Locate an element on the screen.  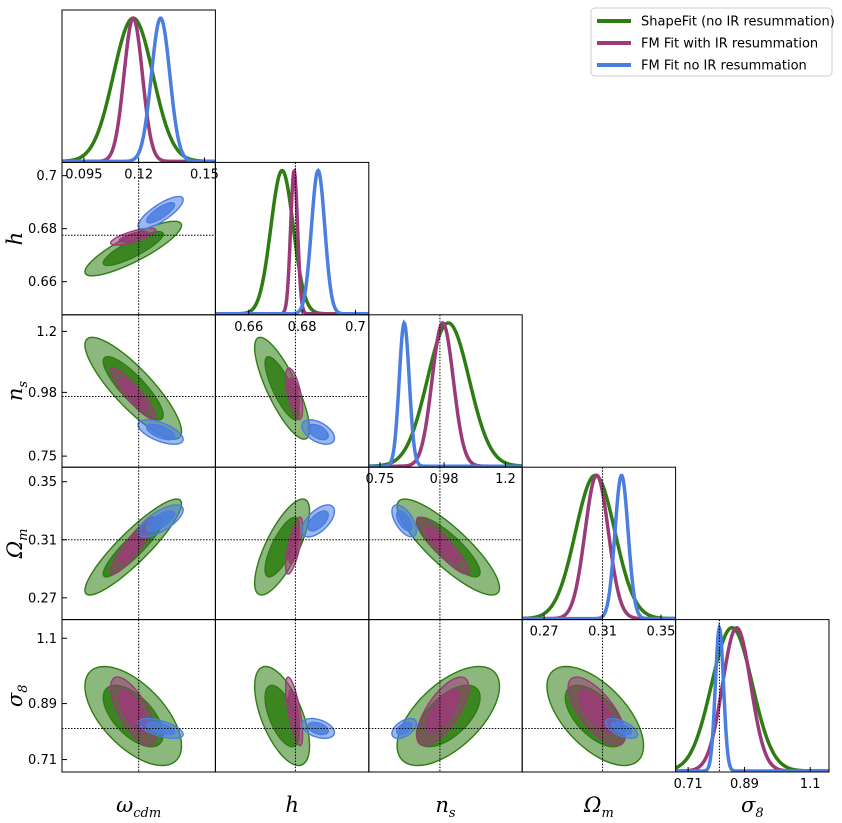
x-tick-label-Om: 0.31 is located at coordinates (602, 632).